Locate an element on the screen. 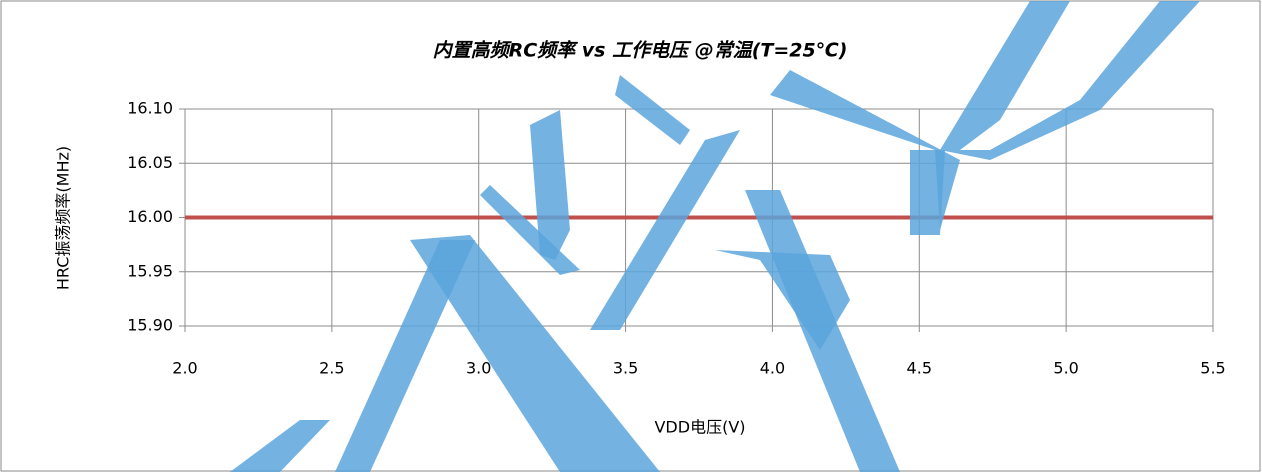 The width and height of the screenshot is (1262, 472). y-tick-label: 16.00 is located at coordinates (150, 216).